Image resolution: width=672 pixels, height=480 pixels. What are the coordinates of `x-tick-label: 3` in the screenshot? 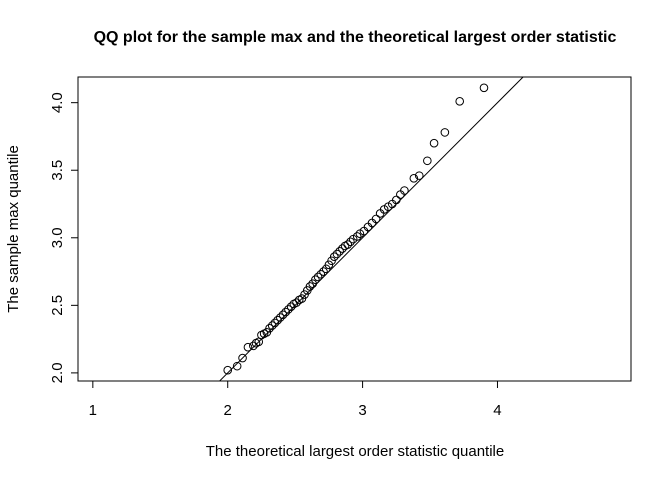 It's located at (362, 410).